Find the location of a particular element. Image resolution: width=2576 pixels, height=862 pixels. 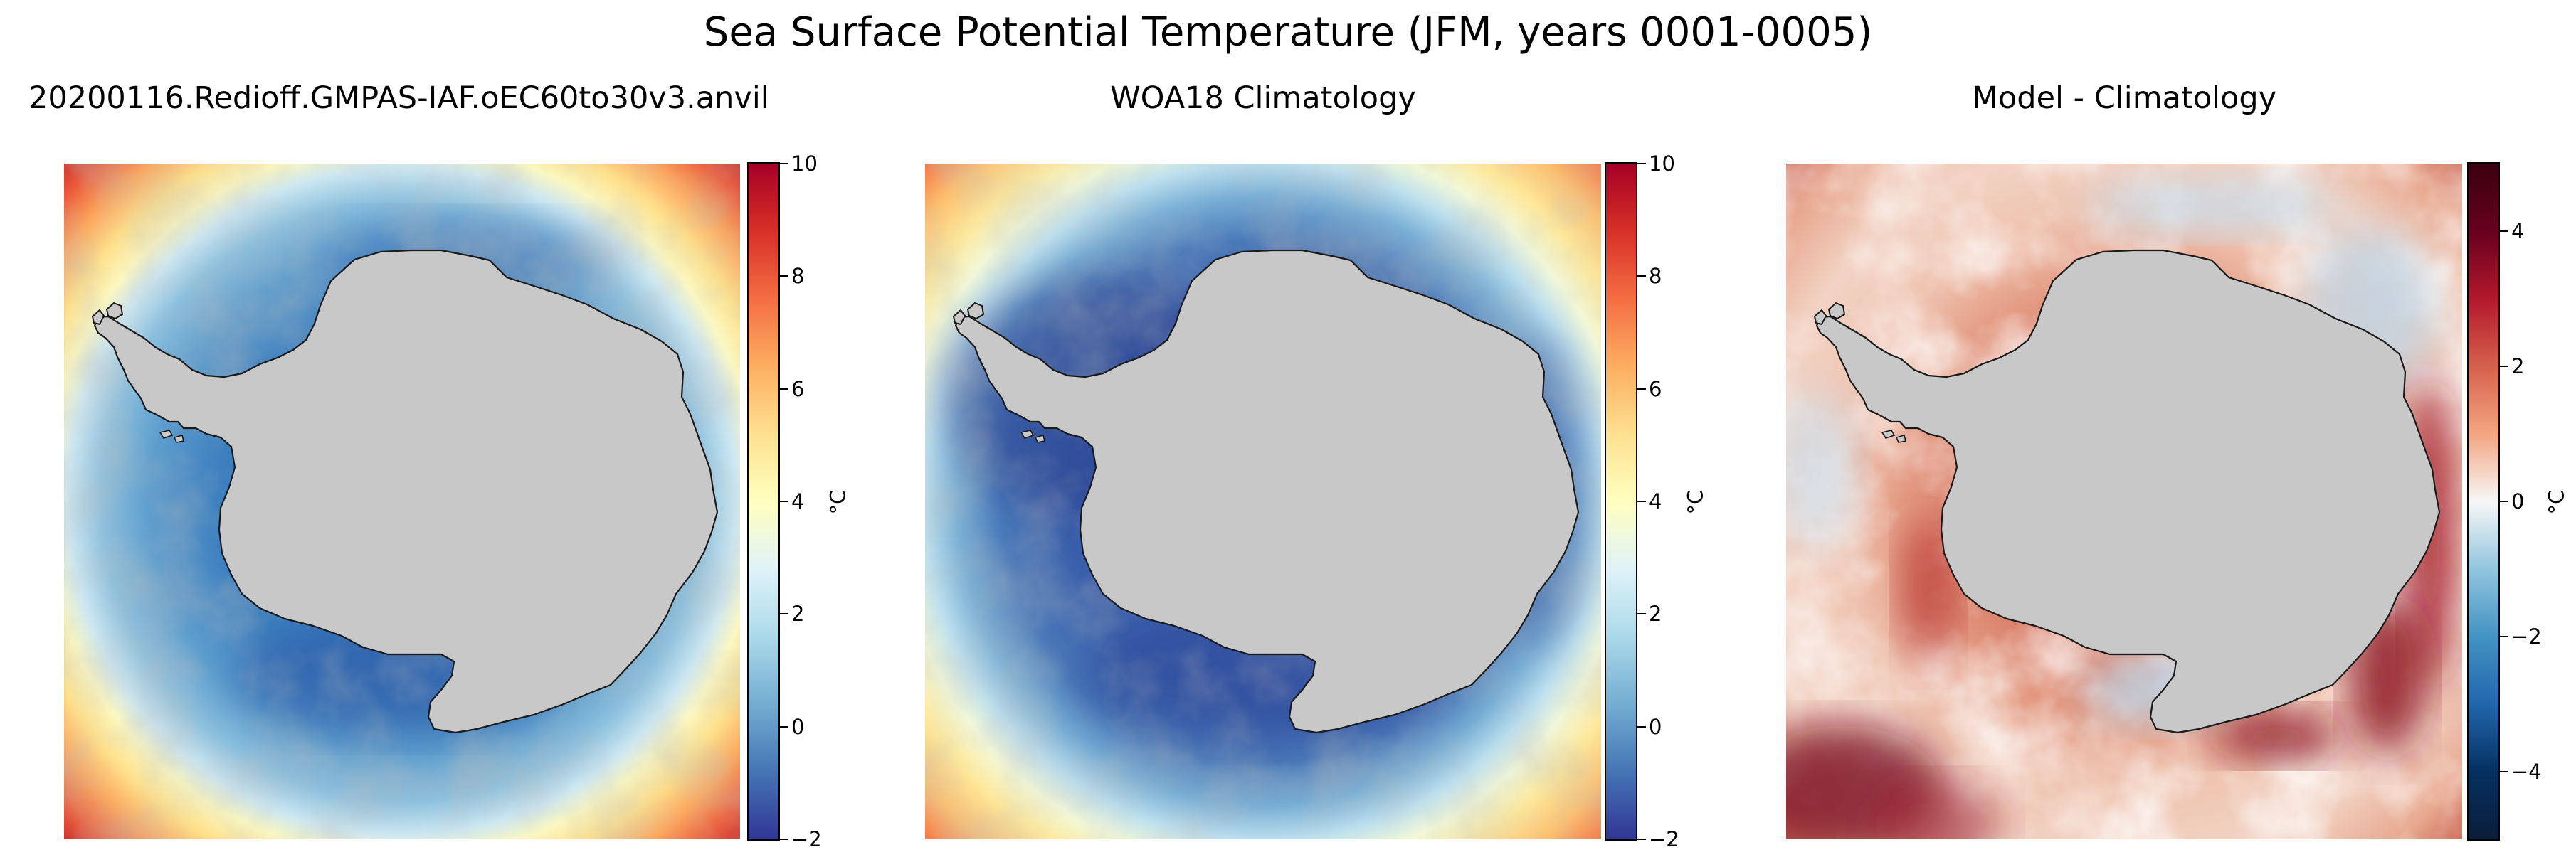

colorbar-difference is located at coordinates (2483, 501).